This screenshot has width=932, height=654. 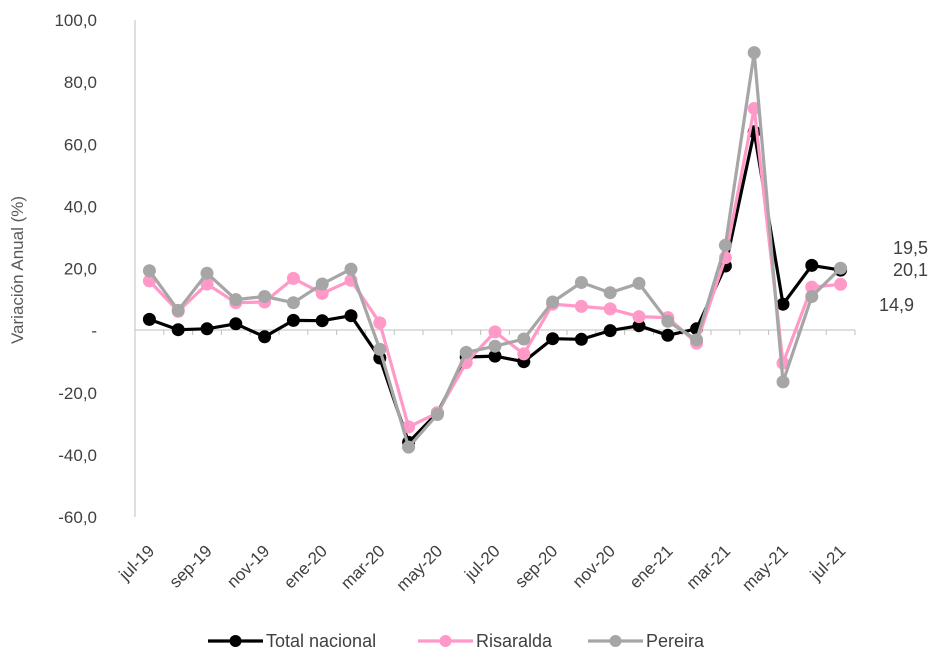 I want to click on x-tick-label: sep-19, so click(x=191, y=566).